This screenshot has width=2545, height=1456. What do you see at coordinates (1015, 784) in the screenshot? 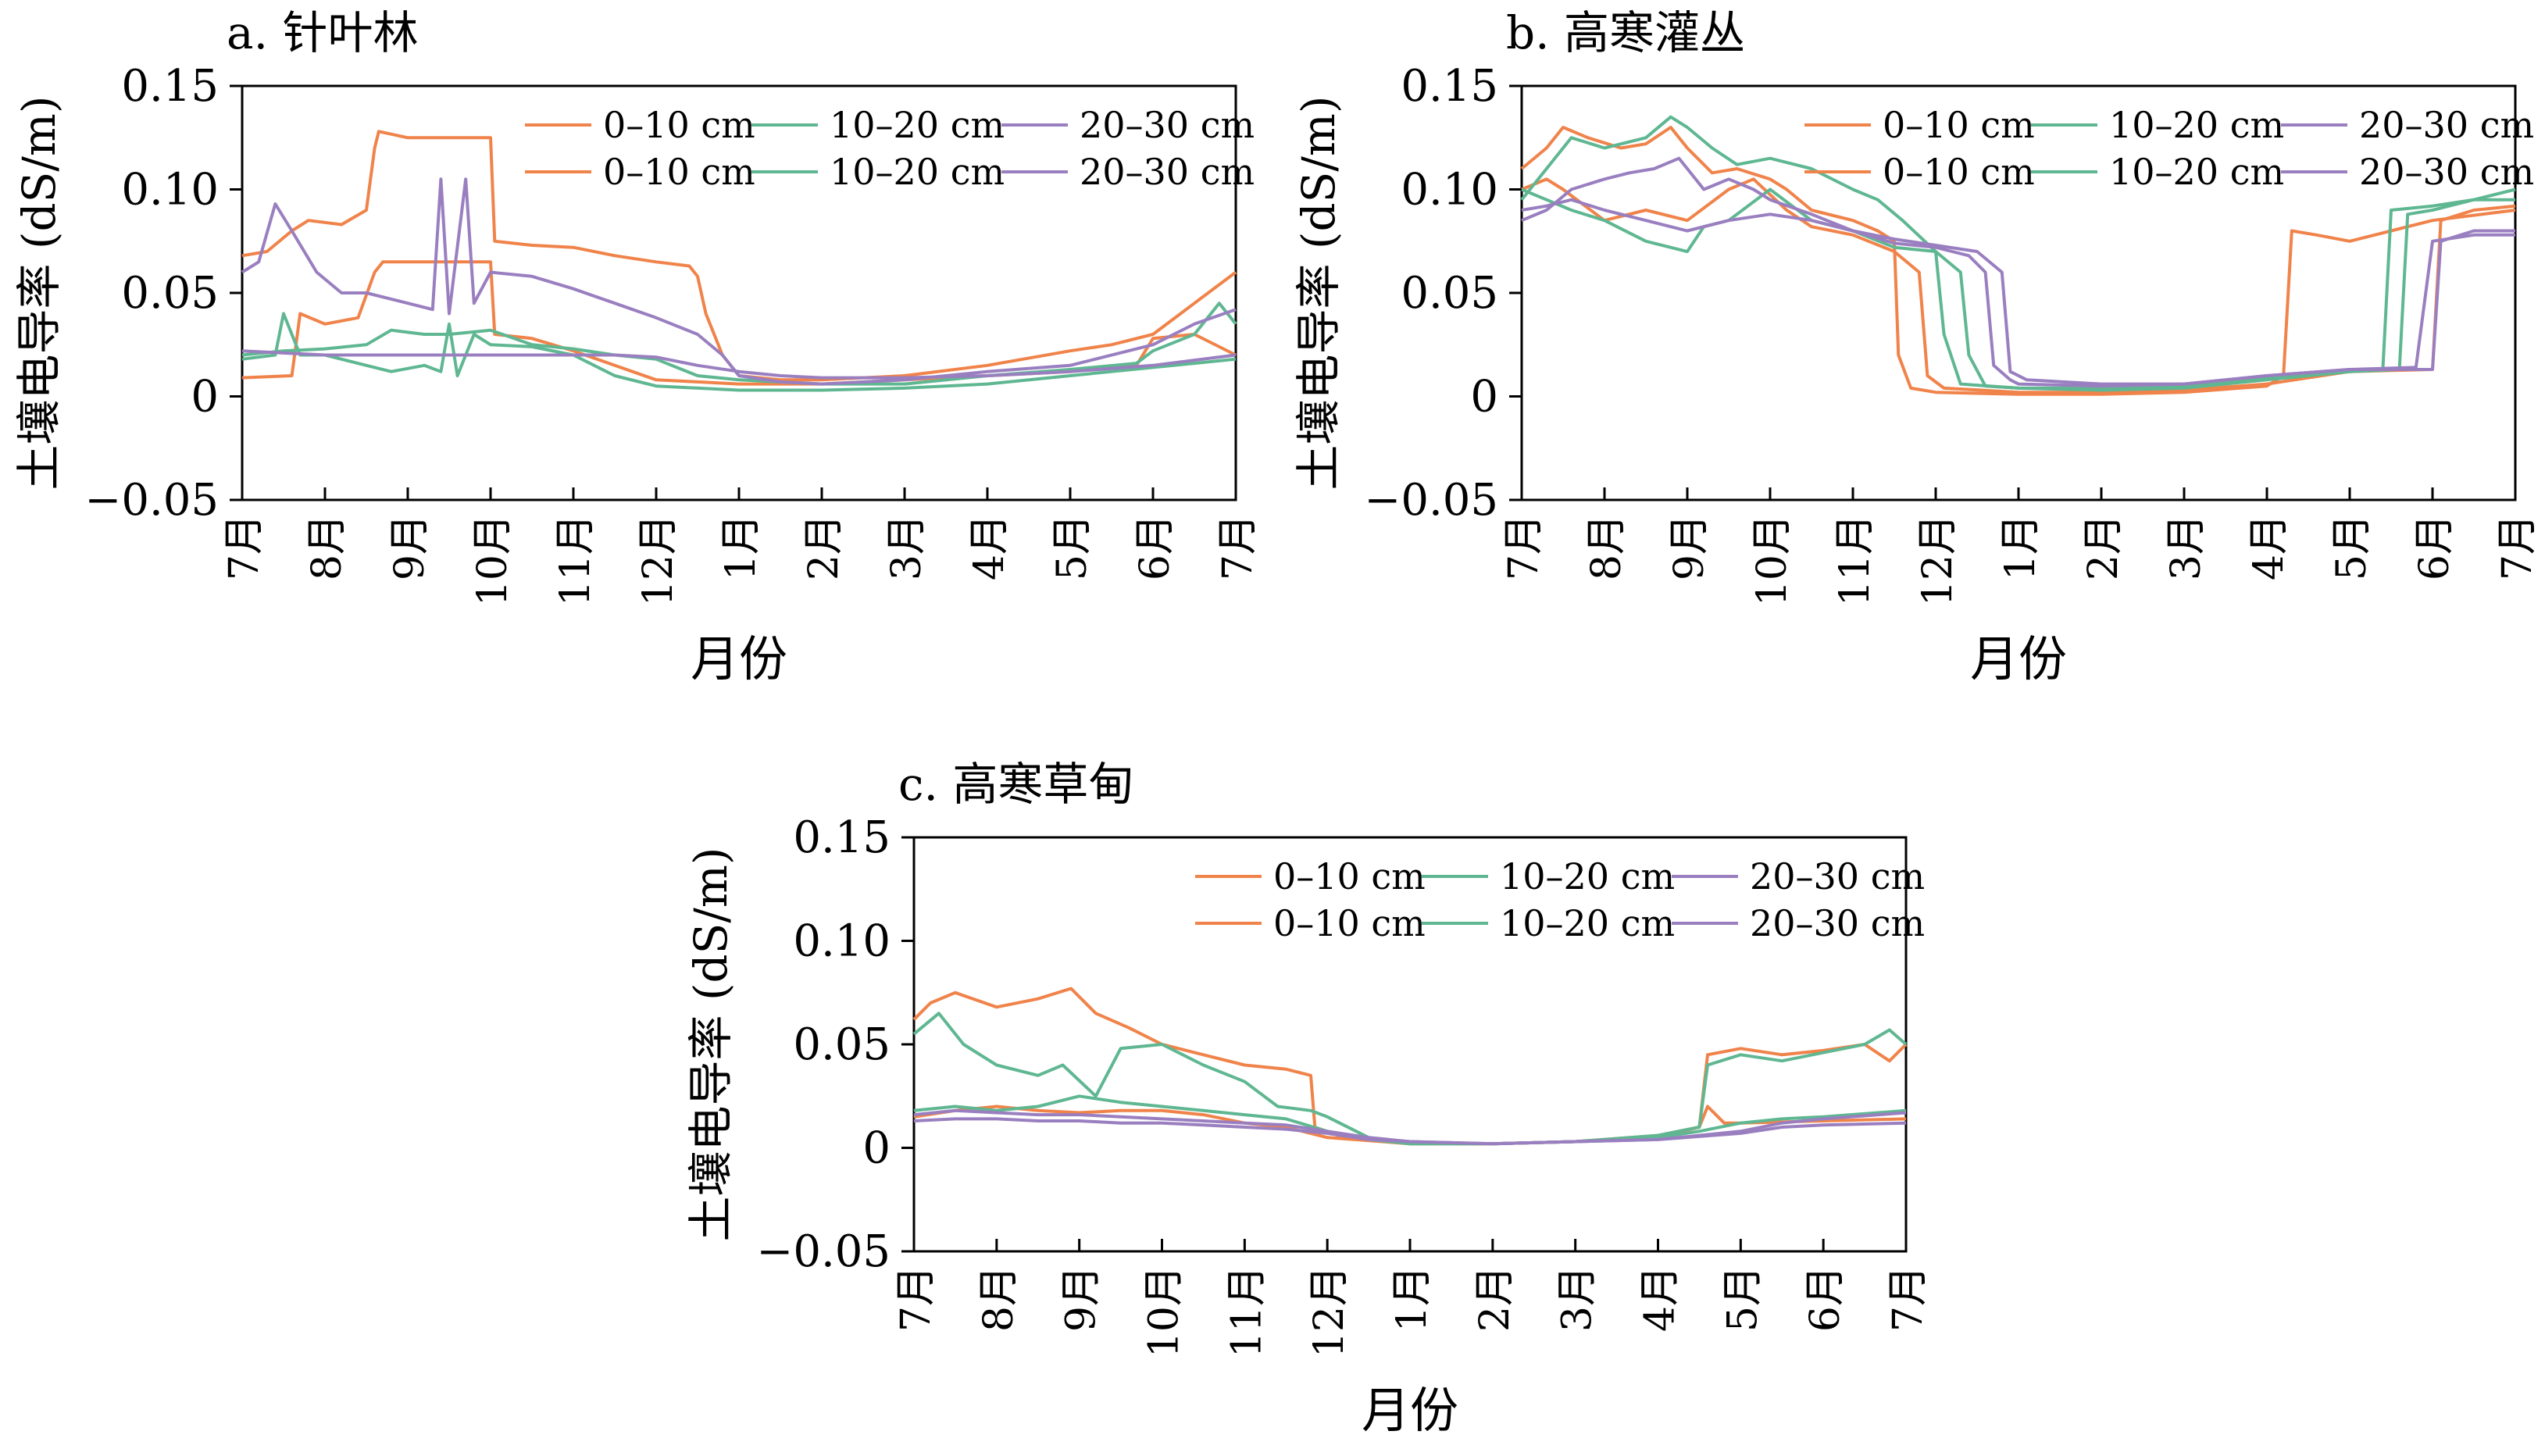
I see `chart-title: c. 高寒草甸` at bounding box center [1015, 784].